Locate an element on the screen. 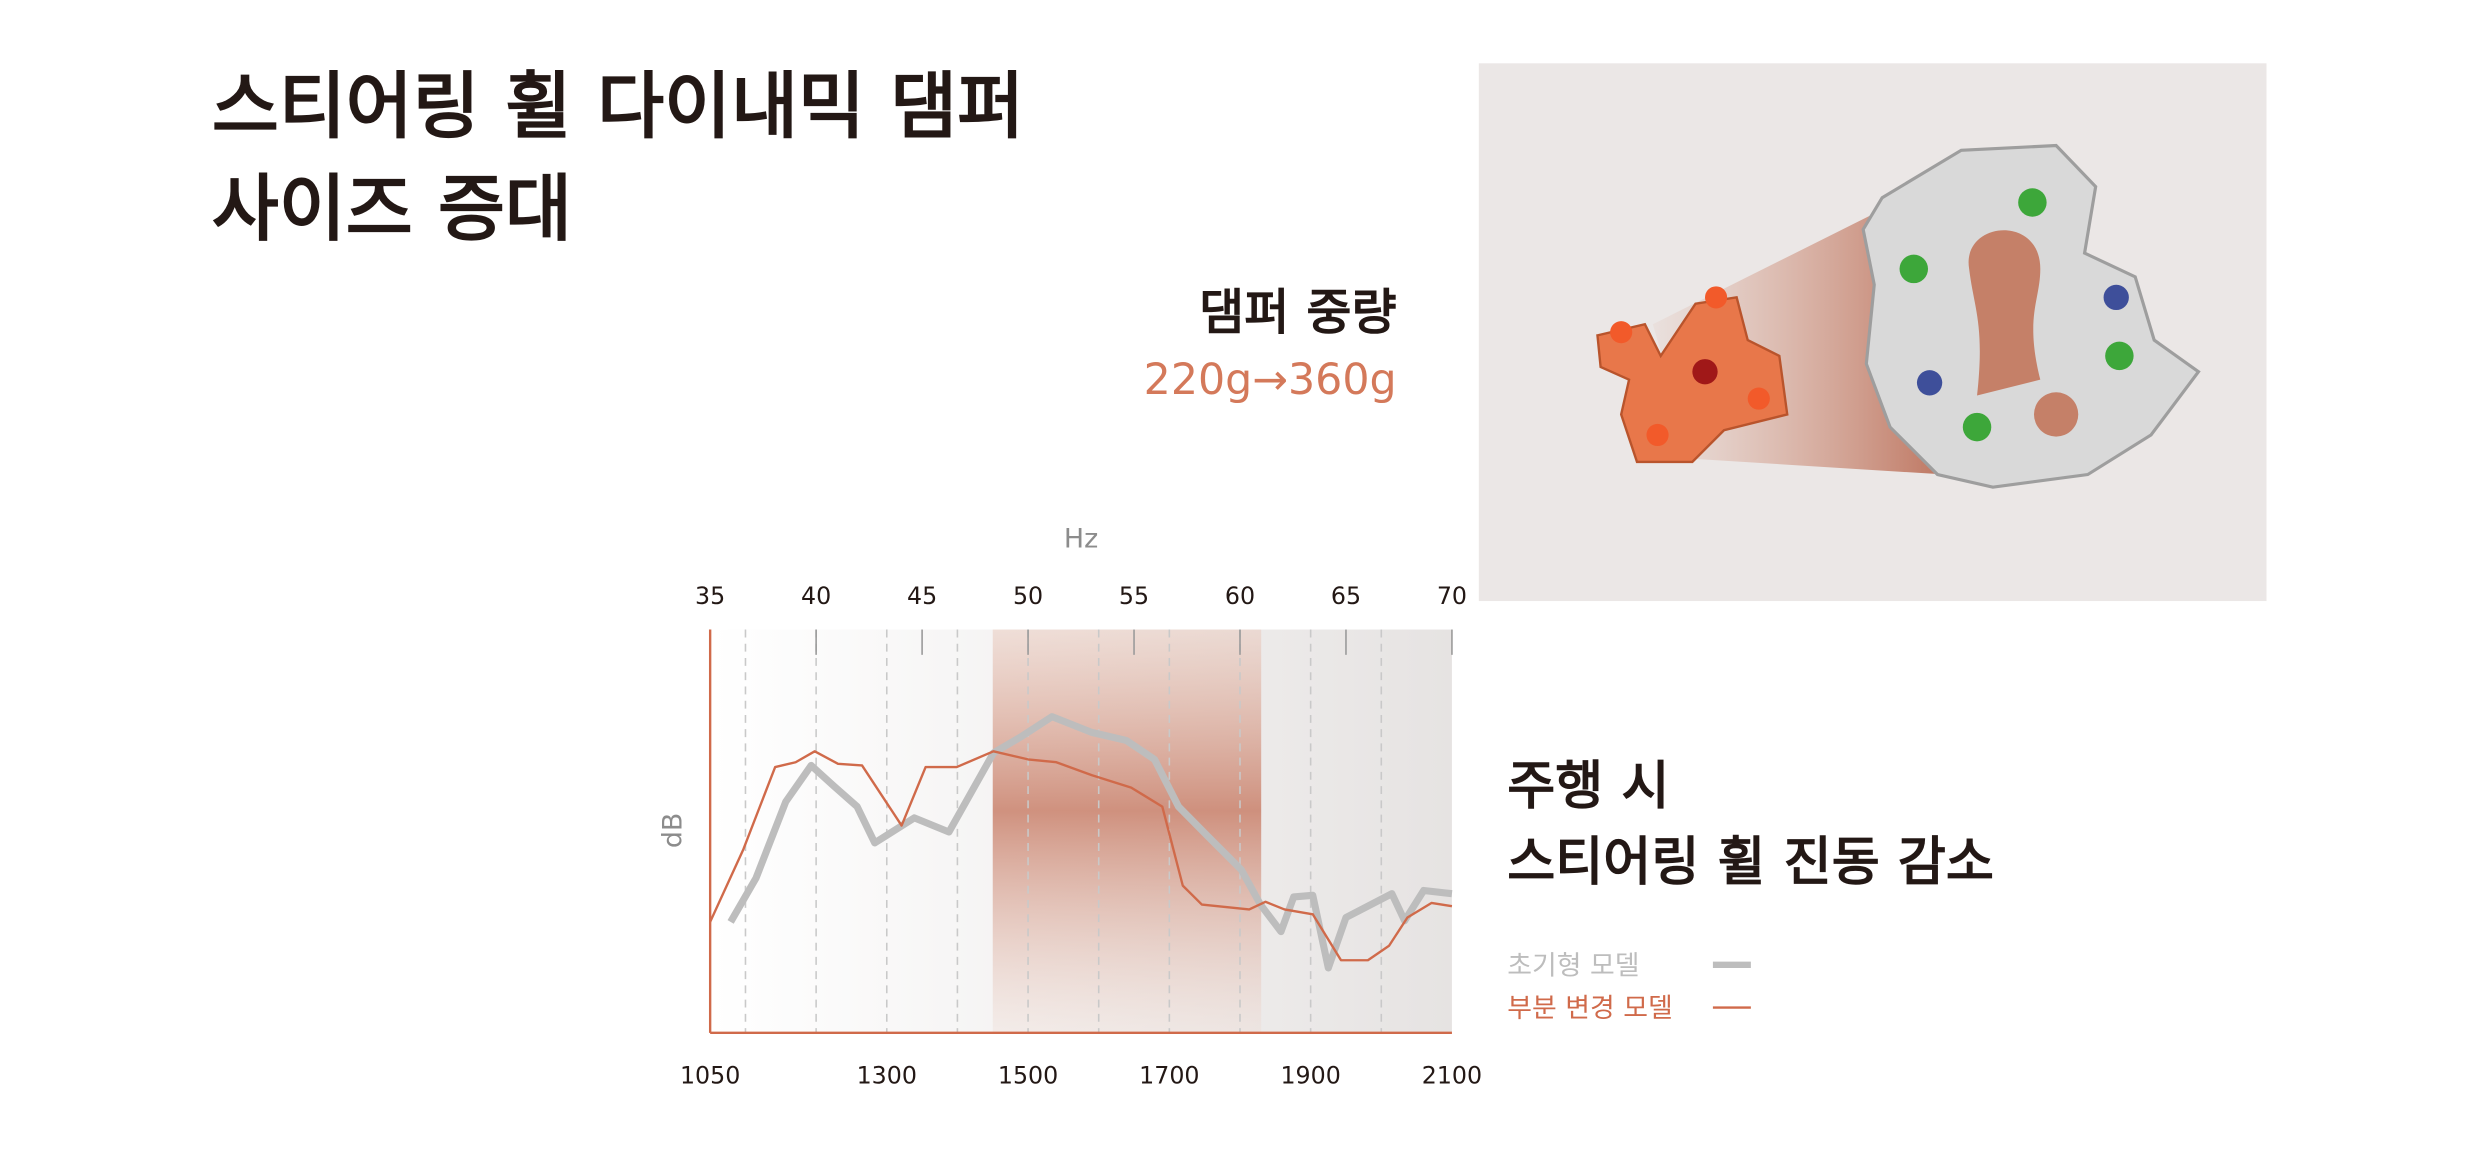  highlight-band is located at coordinates (1127, 831).